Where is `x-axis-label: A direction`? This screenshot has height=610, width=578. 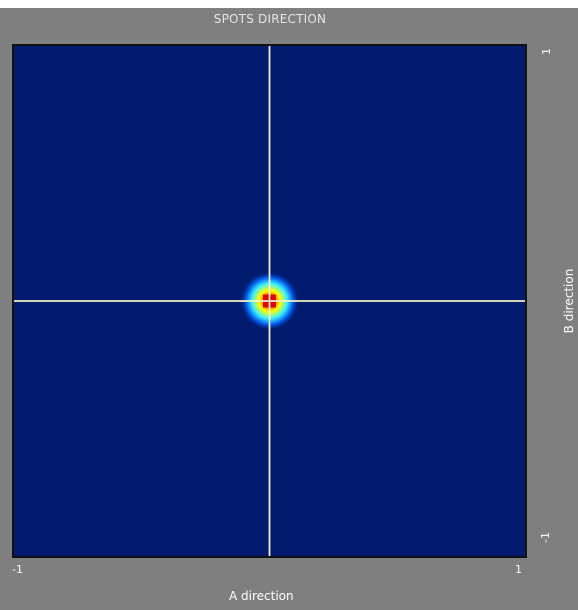 x-axis-label: A direction is located at coordinates (261, 596).